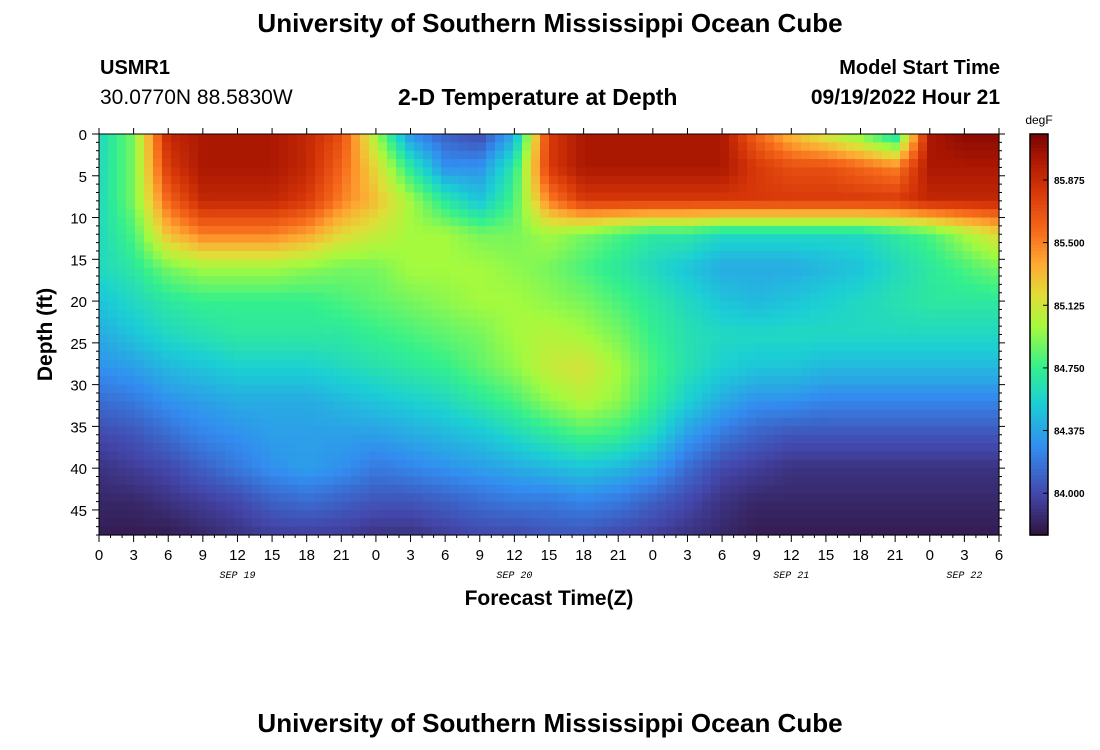 This screenshot has width=1100, height=750. Describe the element at coordinates (78, 511) in the screenshot. I see `y-tick-label: 45` at that location.